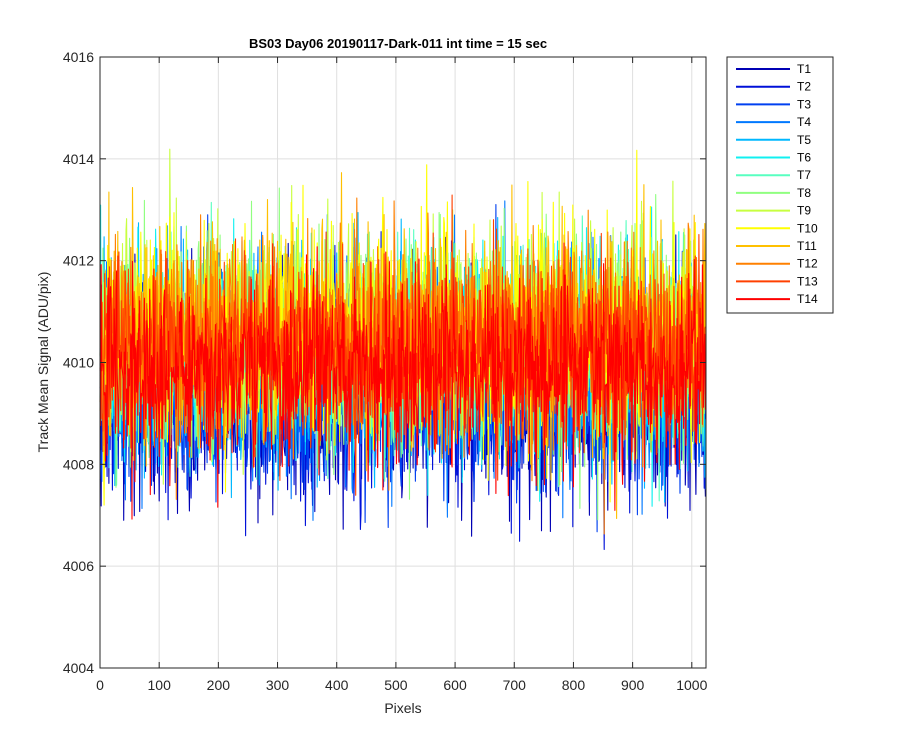  I want to click on y-tick-label: 4016, so click(78, 57).